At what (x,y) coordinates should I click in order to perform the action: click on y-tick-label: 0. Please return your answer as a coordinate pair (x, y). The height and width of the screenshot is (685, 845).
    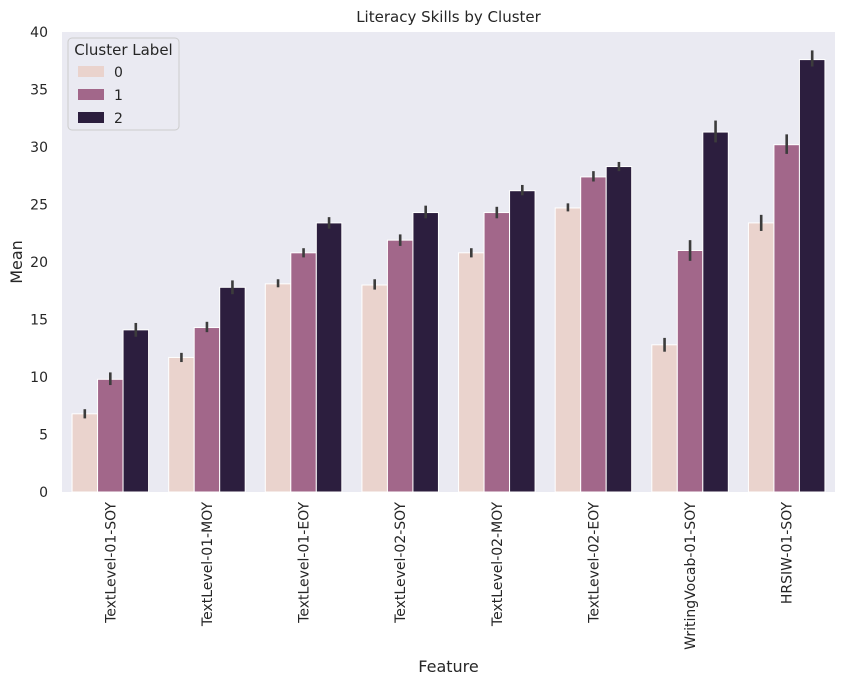
    Looking at the image, I should click on (43, 493).